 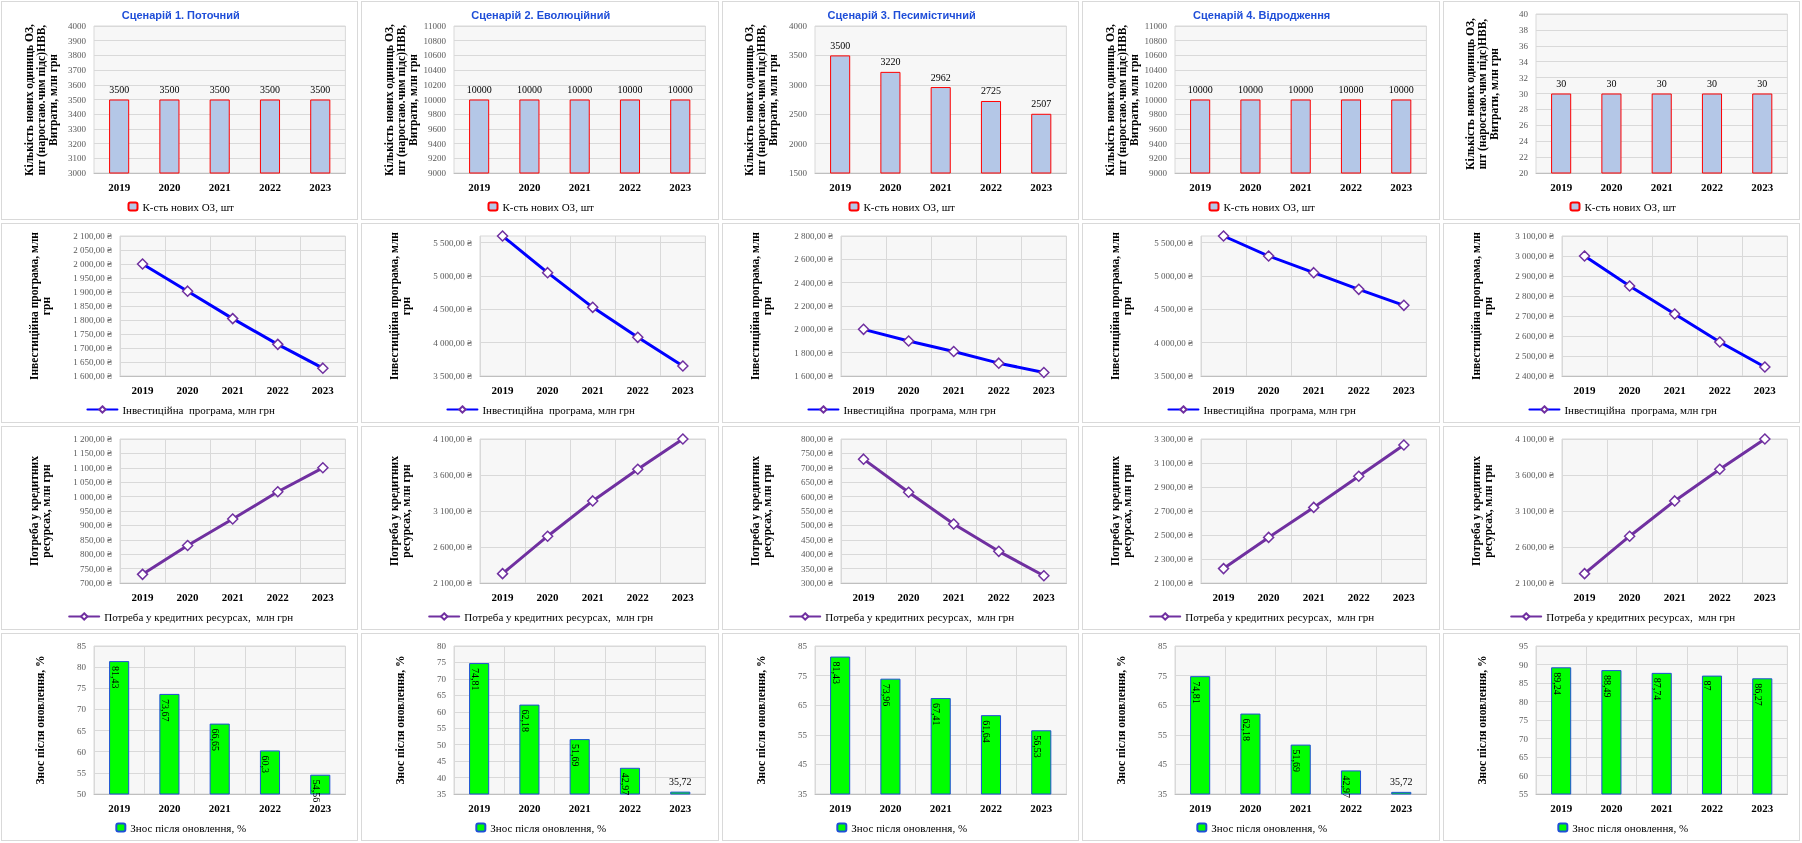 What do you see at coordinates (77, 26) in the screenshot?
I see `y-tick-label: 4000` at bounding box center [77, 26].